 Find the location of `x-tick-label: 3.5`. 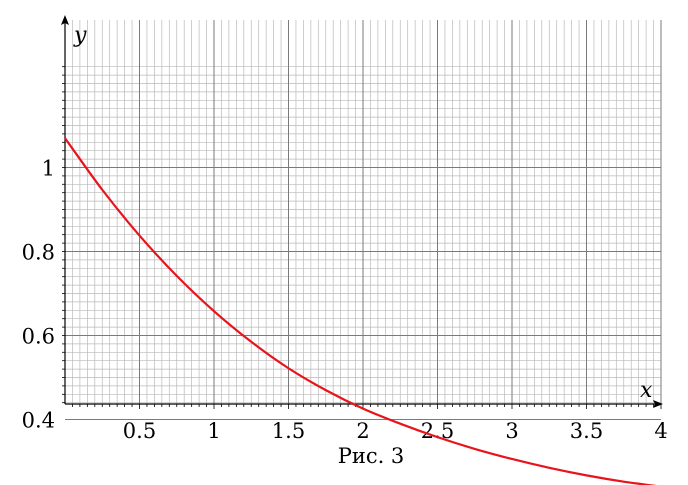

x-tick-label: 3.5 is located at coordinates (586, 431).